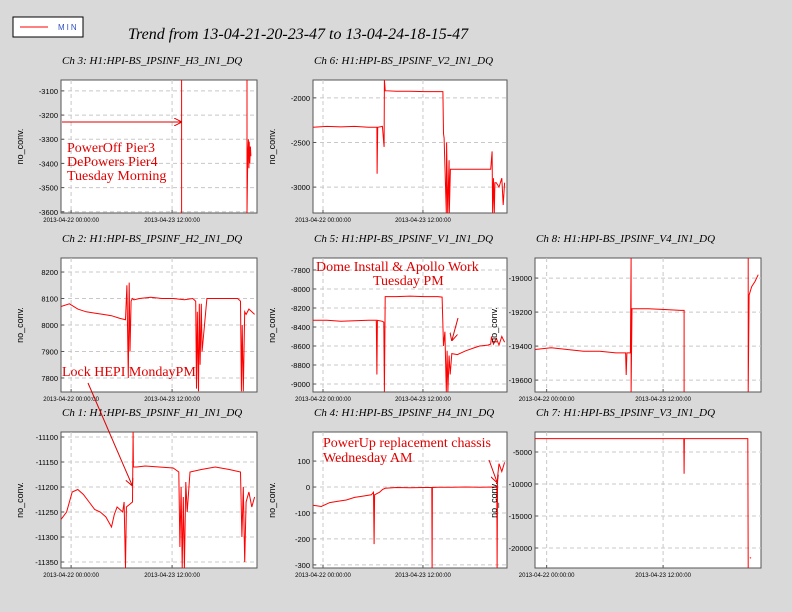 The width and height of the screenshot is (792, 612). Describe the element at coordinates (308, 487) in the screenshot. I see `y-tick-label: 0` at that location.